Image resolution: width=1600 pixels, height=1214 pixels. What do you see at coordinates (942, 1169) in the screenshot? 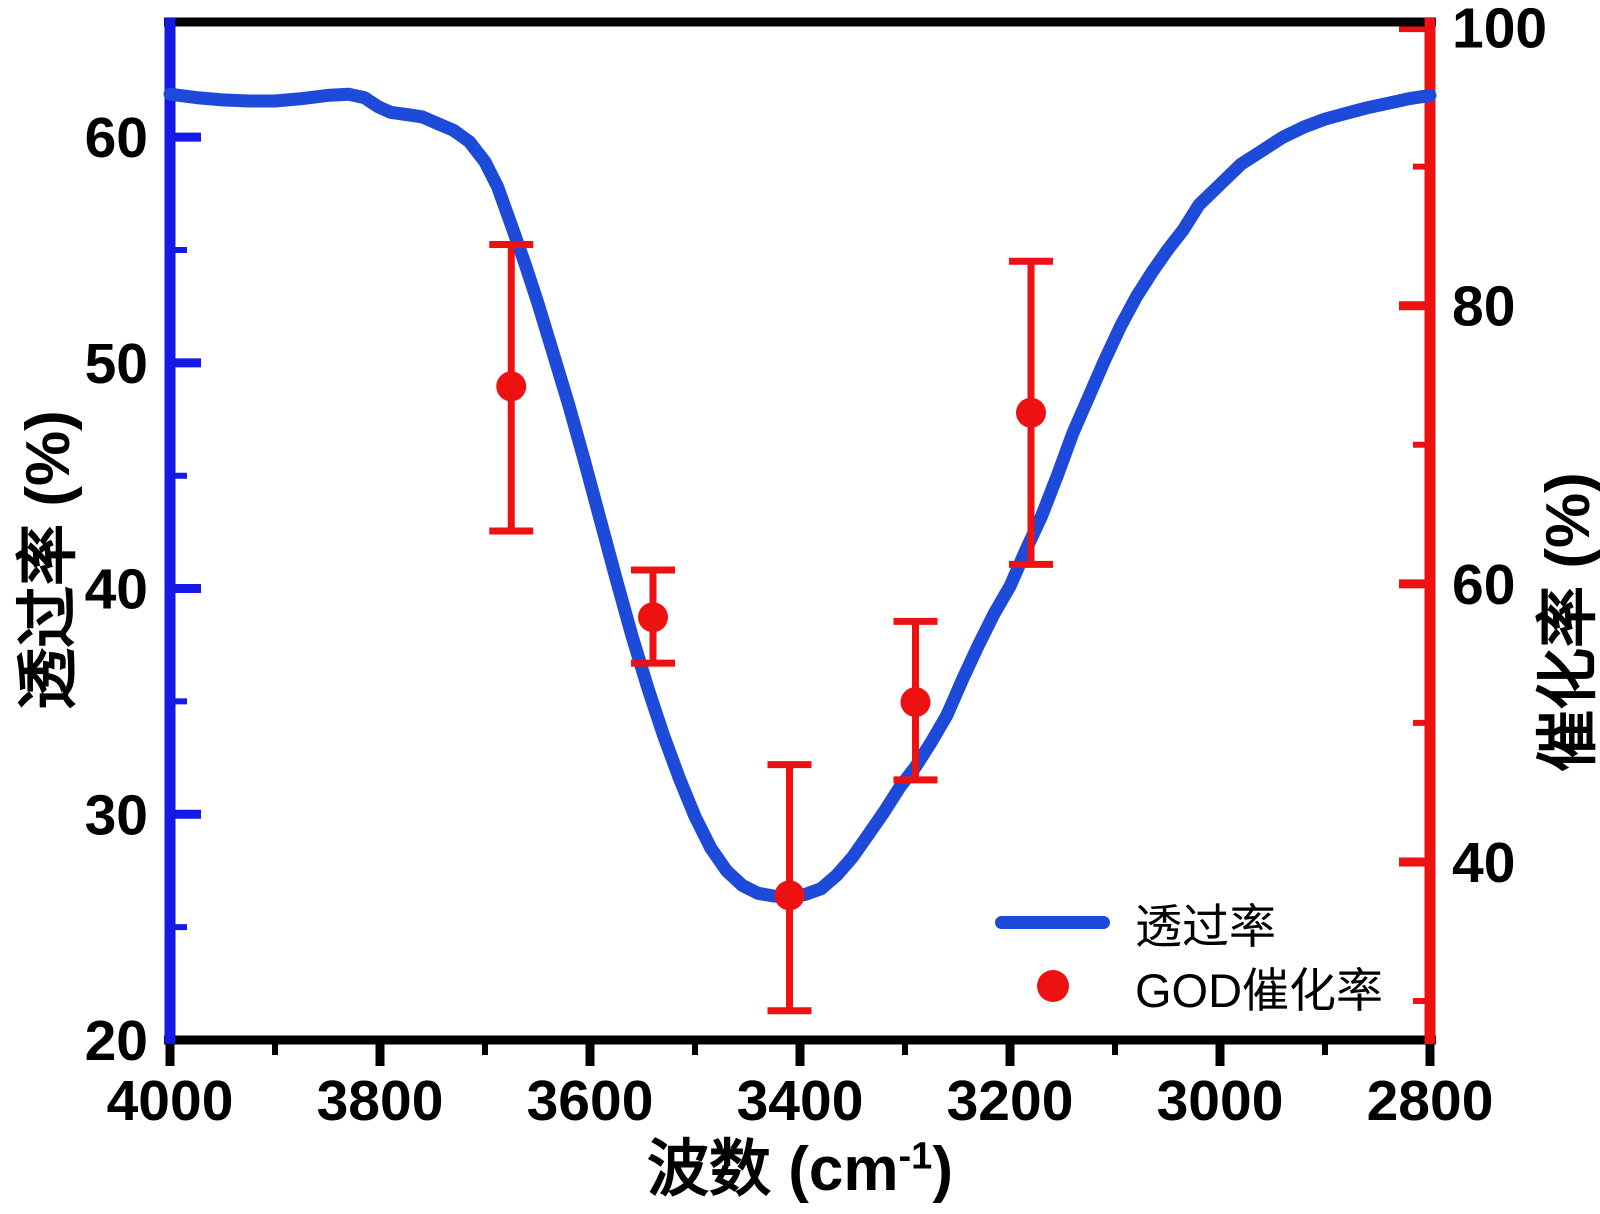
I see `x-axis-title-close: )` at bounding box center [942, 1169].